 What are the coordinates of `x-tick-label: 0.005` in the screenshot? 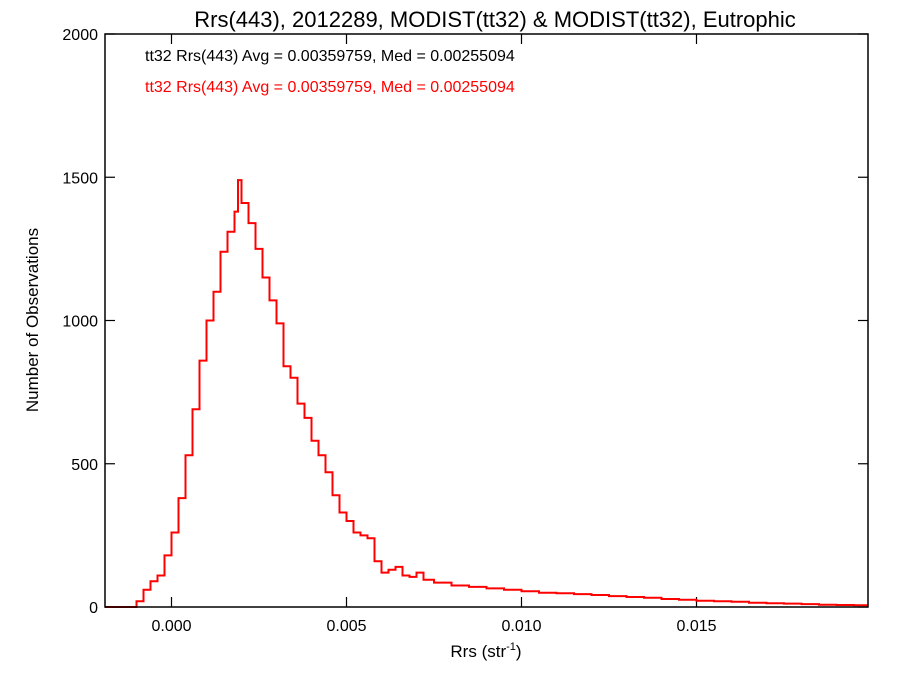 It's located at (346, 626).